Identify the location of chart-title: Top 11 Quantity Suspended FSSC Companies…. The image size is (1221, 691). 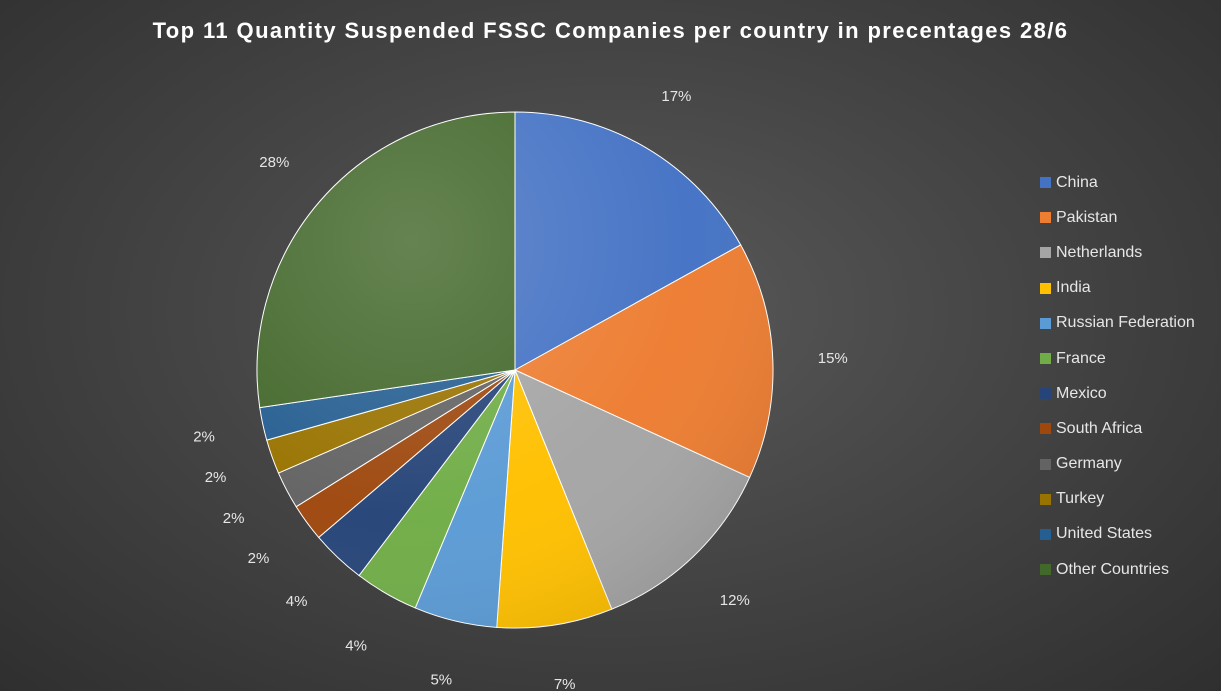
(610, 30).